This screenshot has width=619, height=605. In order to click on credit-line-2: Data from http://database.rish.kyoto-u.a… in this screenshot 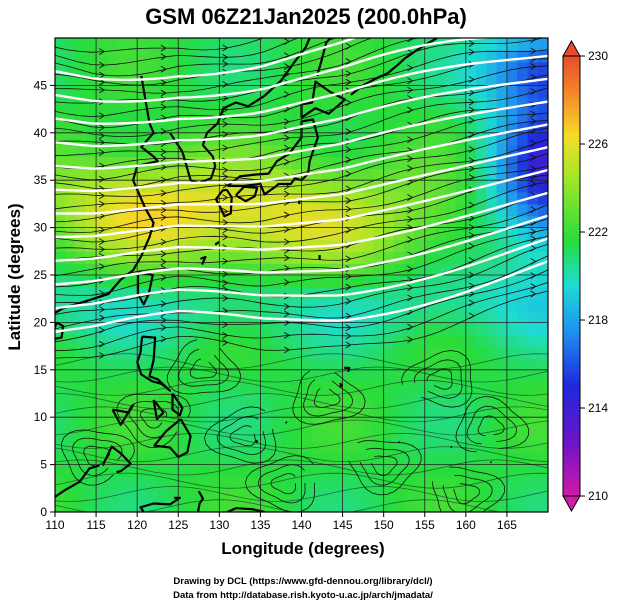, I will do `click(303, 595)`.